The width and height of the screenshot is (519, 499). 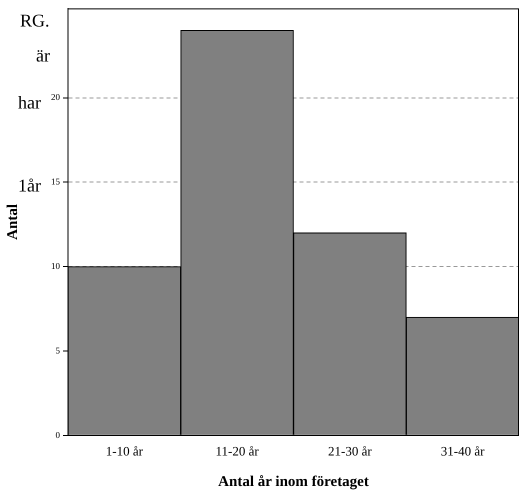 What do you see at coordinates (55, 181) in the screenshot?
I see `y-tick-label: 15` at bounding box center [55, 181].